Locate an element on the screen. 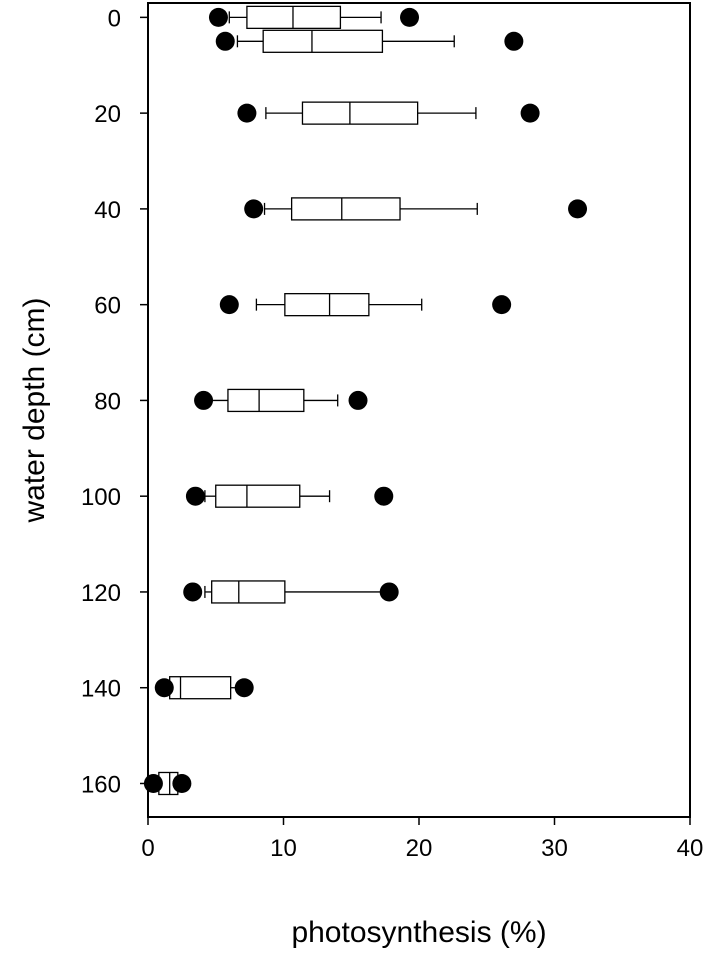  y-tick-label: 160 is located at coordinates (101, 784).